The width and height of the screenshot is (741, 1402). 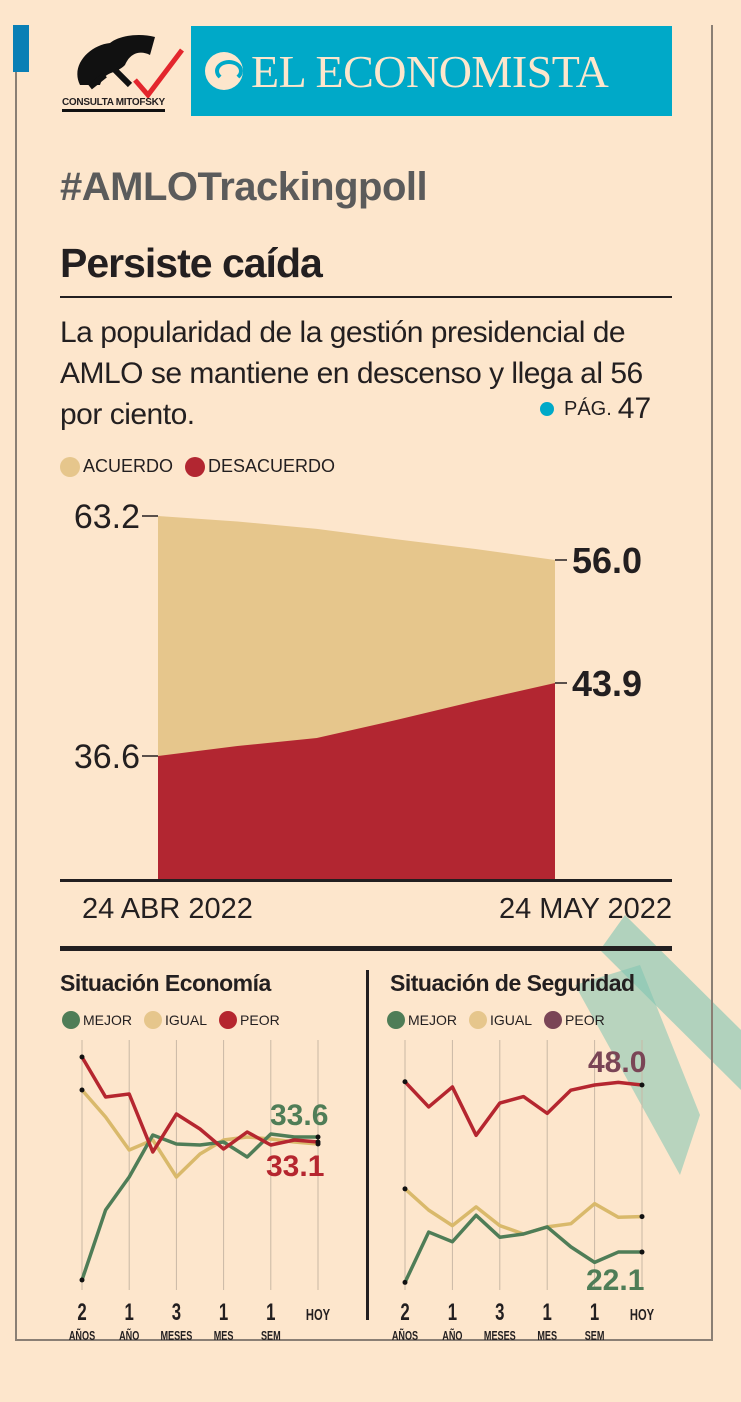 What do you see at coordinates (547, 409) in the screenshot?
I see `bullet-icon` at bounding box center [547, 409].